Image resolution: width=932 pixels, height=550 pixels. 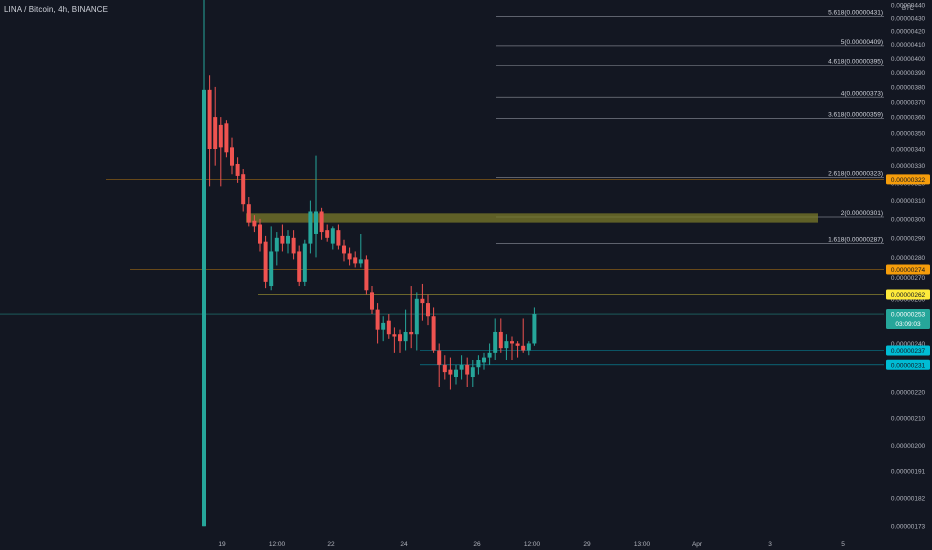 I want to click on price-badge: 0.00000262, so click(x=908, y=294).